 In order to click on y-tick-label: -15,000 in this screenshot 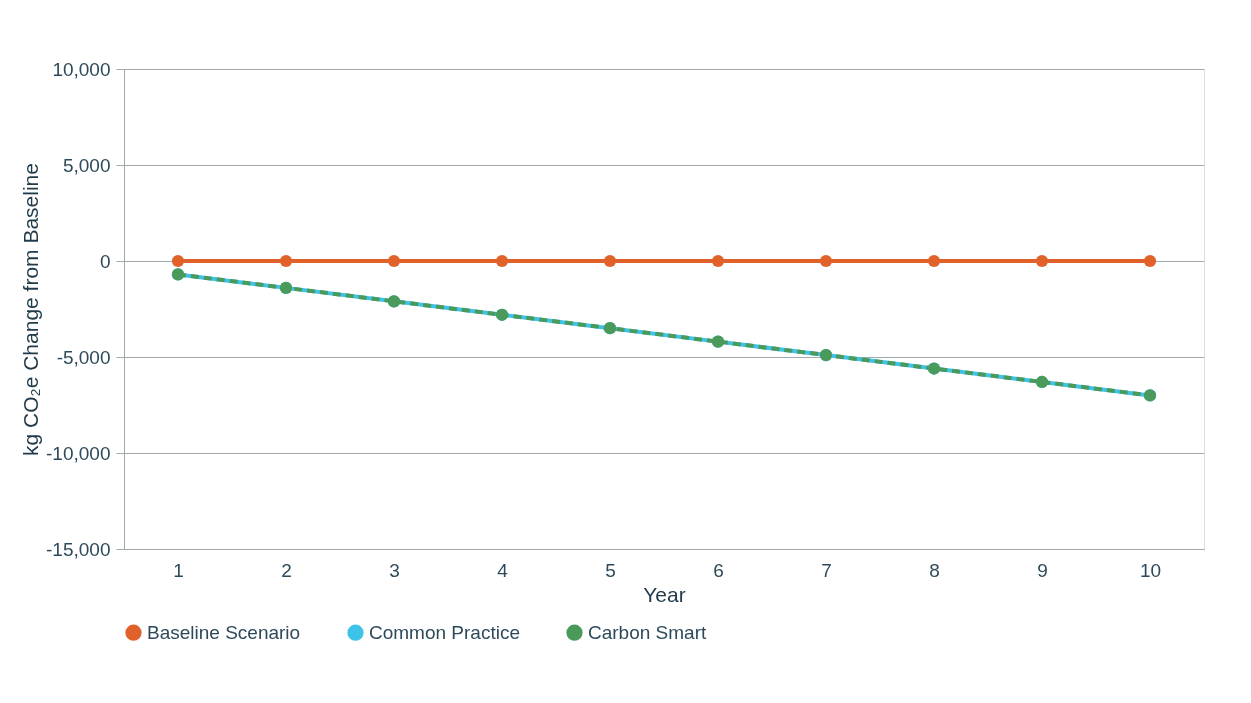, I will do `click(78, 549)`.